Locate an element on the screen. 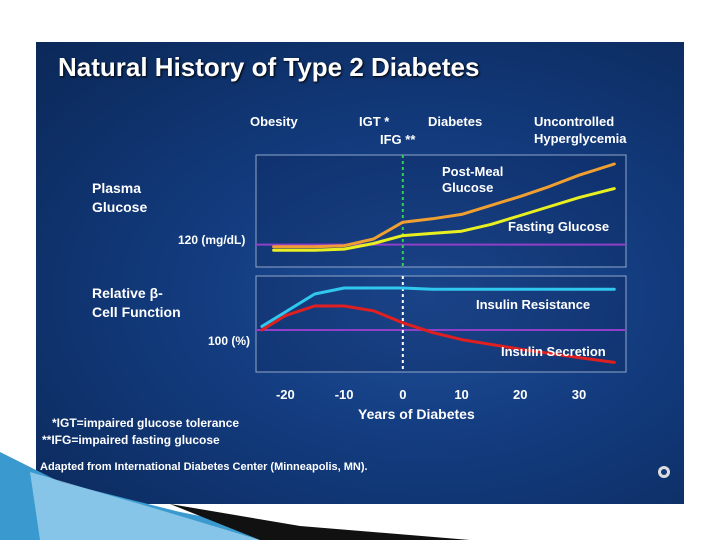 Image resolution: width=720 pixels, height=540 pixels. x-axis-label: Years of Diabetes is located at coordinates (416, 414).